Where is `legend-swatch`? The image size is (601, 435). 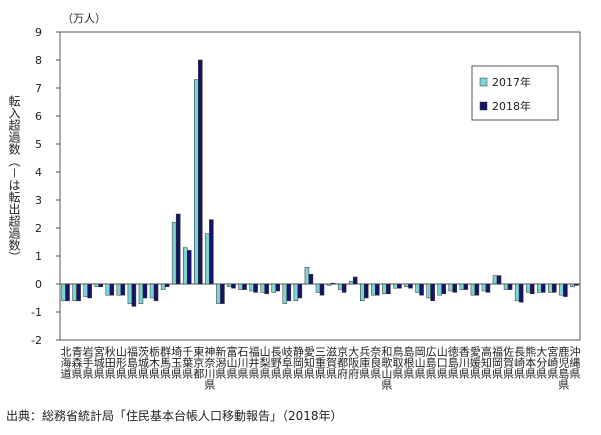 legend-swatch is located at coordinates (483, 106).